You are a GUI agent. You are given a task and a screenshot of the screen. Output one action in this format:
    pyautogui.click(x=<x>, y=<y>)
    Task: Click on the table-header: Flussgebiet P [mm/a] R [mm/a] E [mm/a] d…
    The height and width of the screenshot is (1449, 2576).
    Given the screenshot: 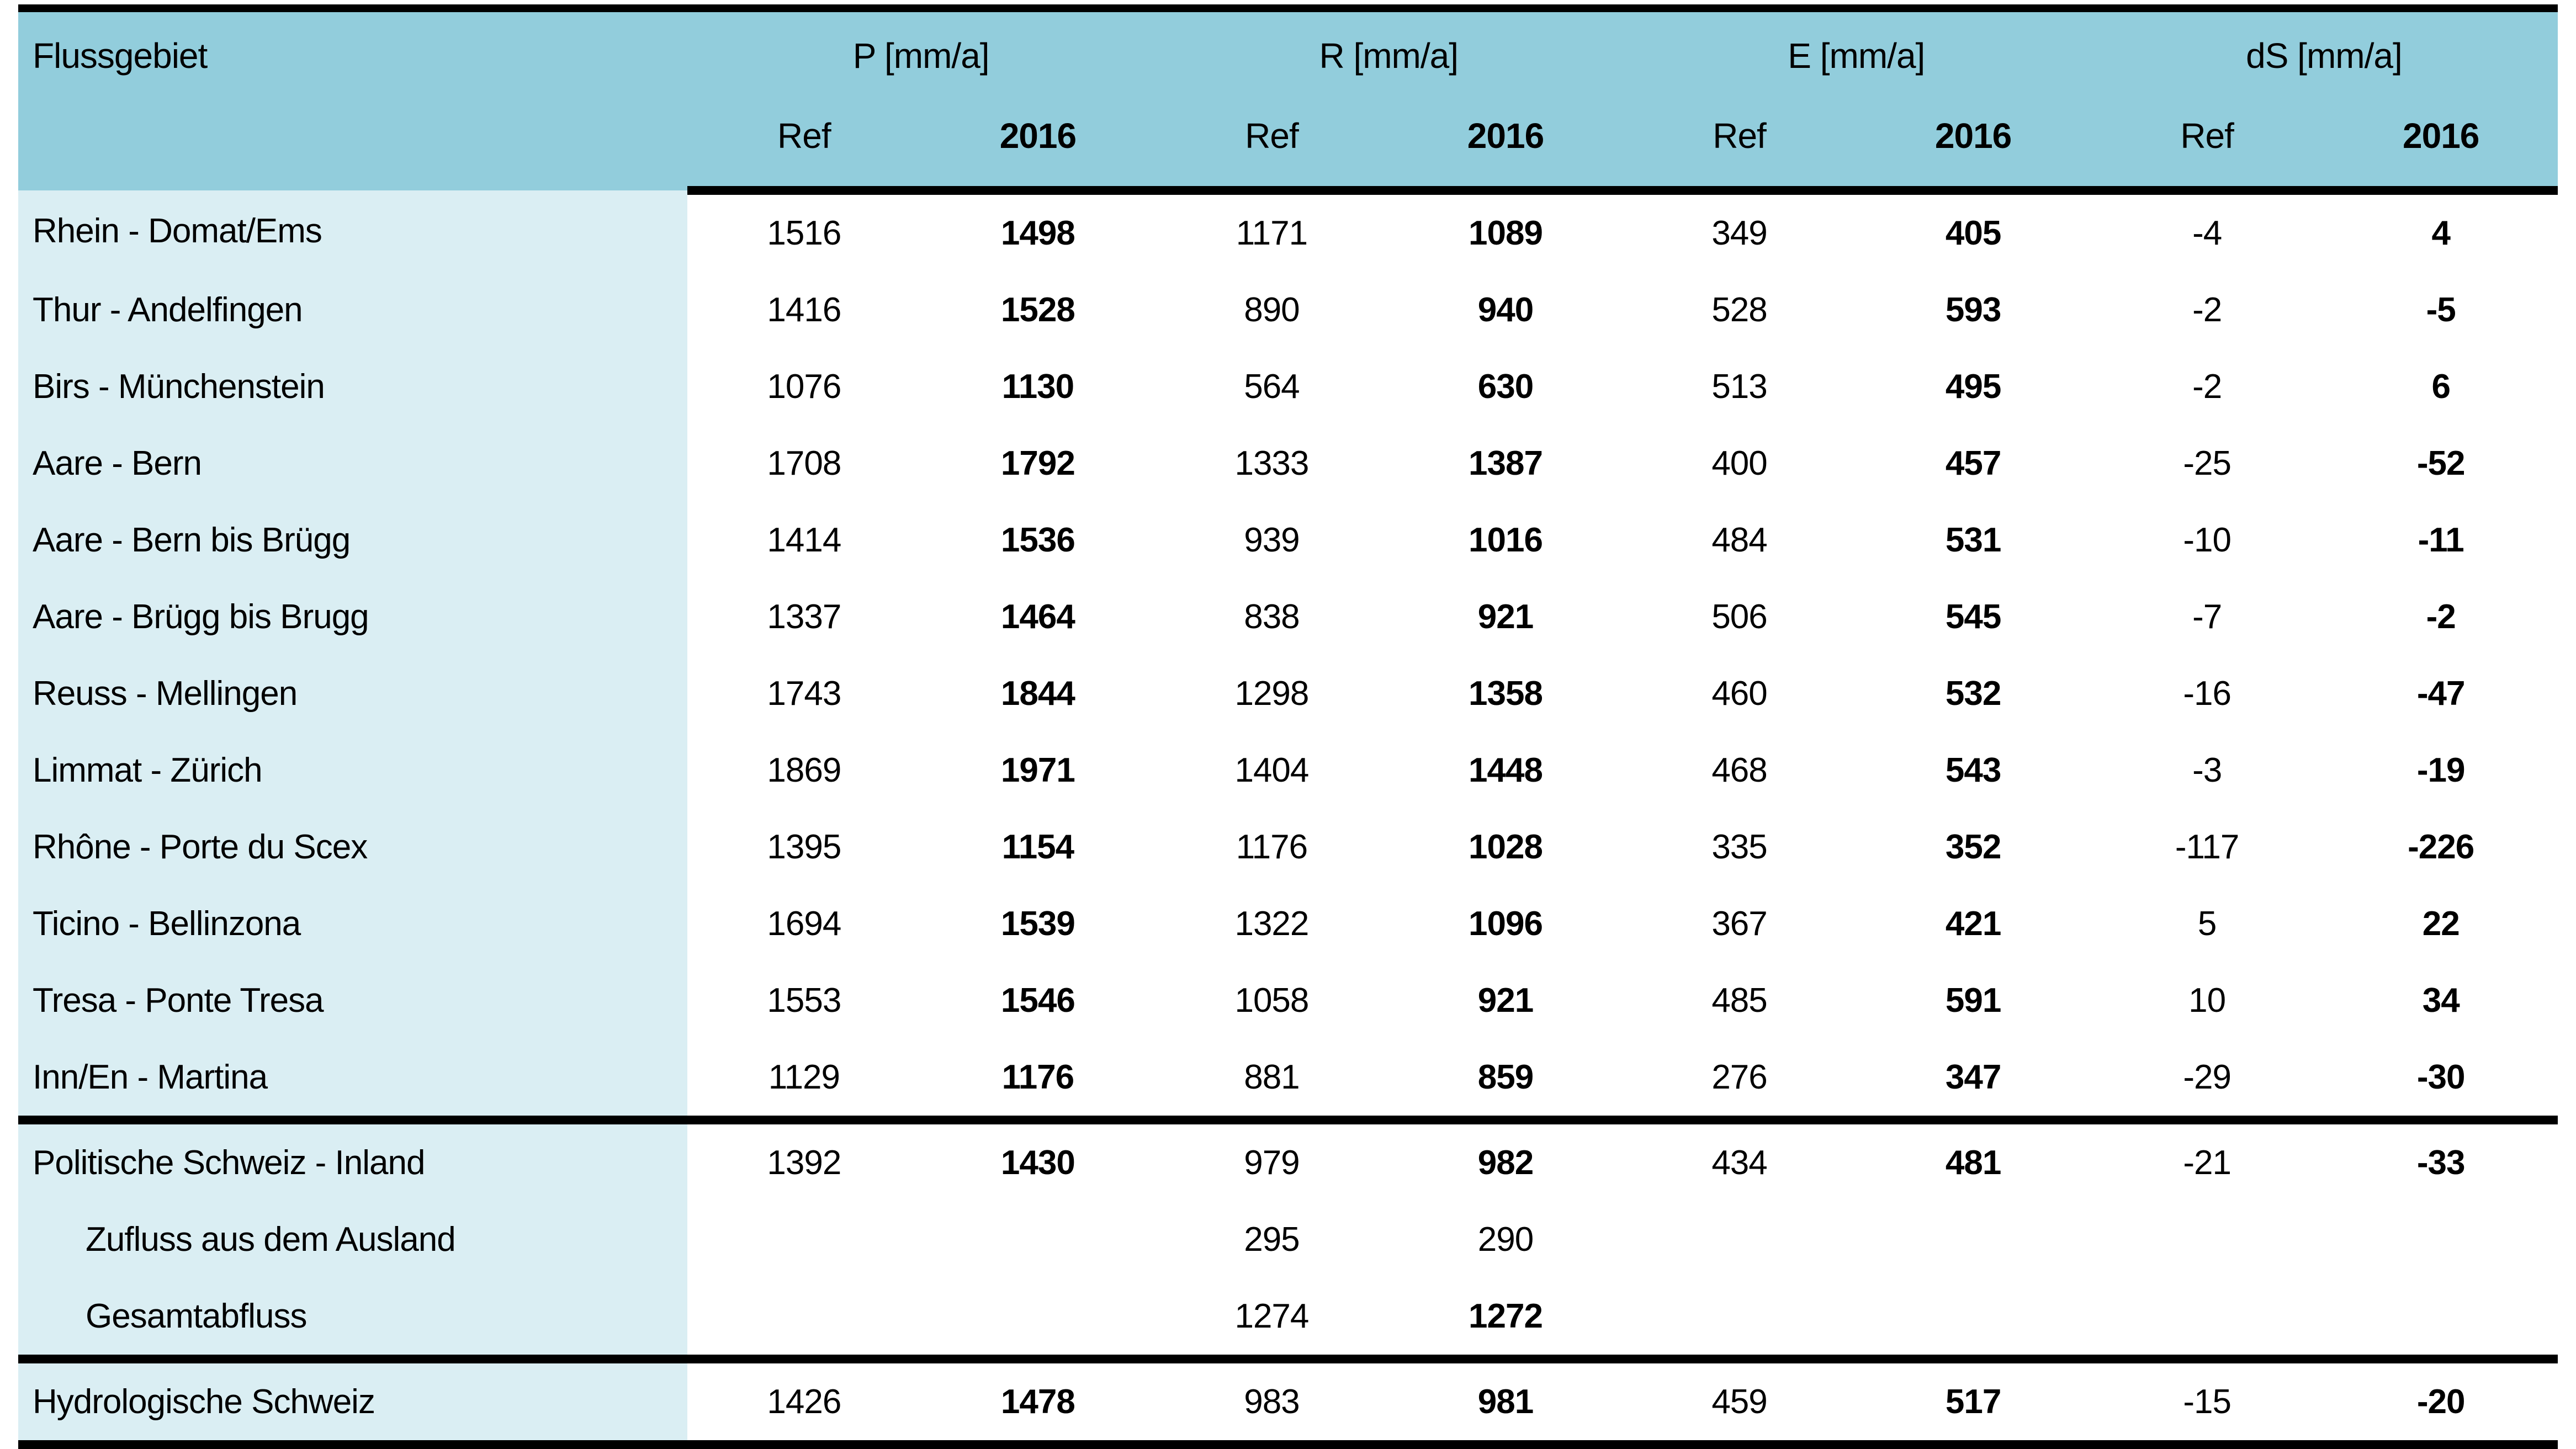 What is the action you would take?
    pyautogui.click(x=1288, y=102)
    